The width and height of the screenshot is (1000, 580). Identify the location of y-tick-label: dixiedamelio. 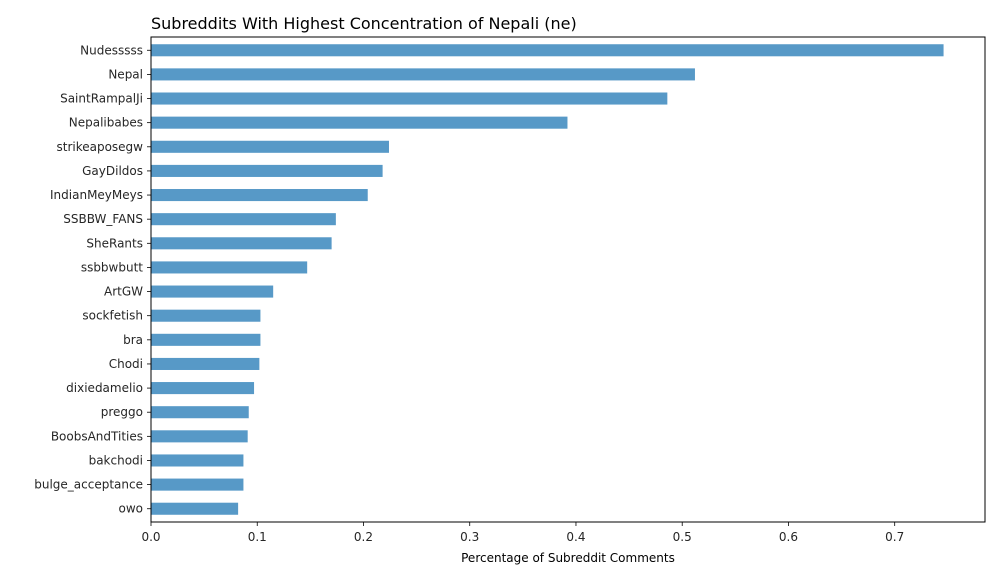
(104, 388).